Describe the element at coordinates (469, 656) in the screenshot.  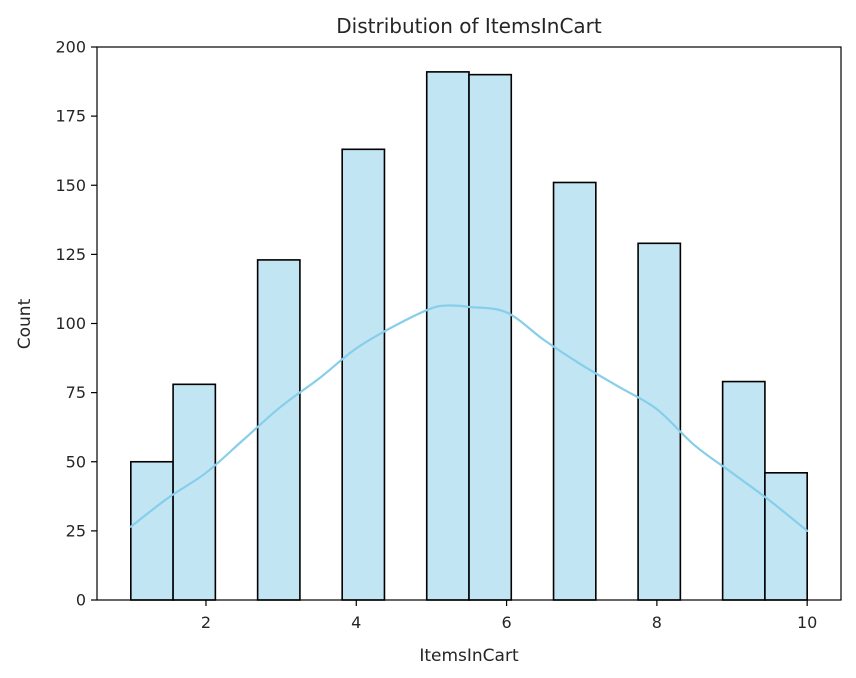
I see `x-axis-label: ItemsInCart` at that location.